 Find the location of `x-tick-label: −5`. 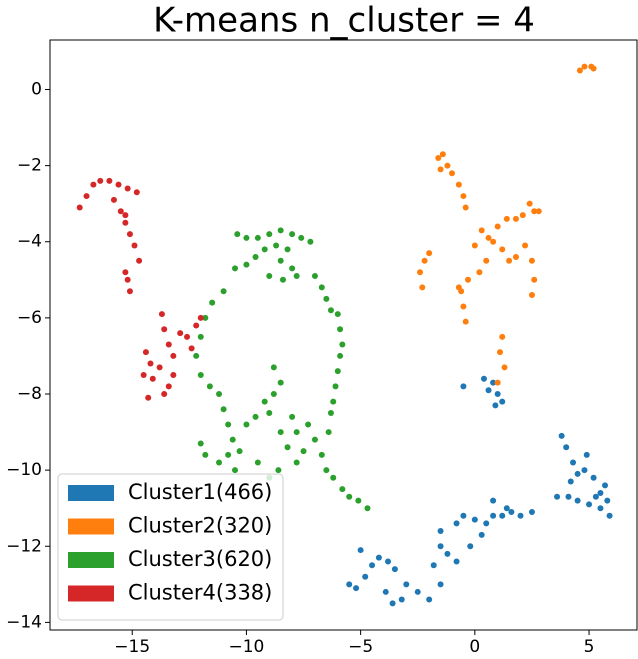

x-tick-label: −5 is located at coordinates (360, 646).